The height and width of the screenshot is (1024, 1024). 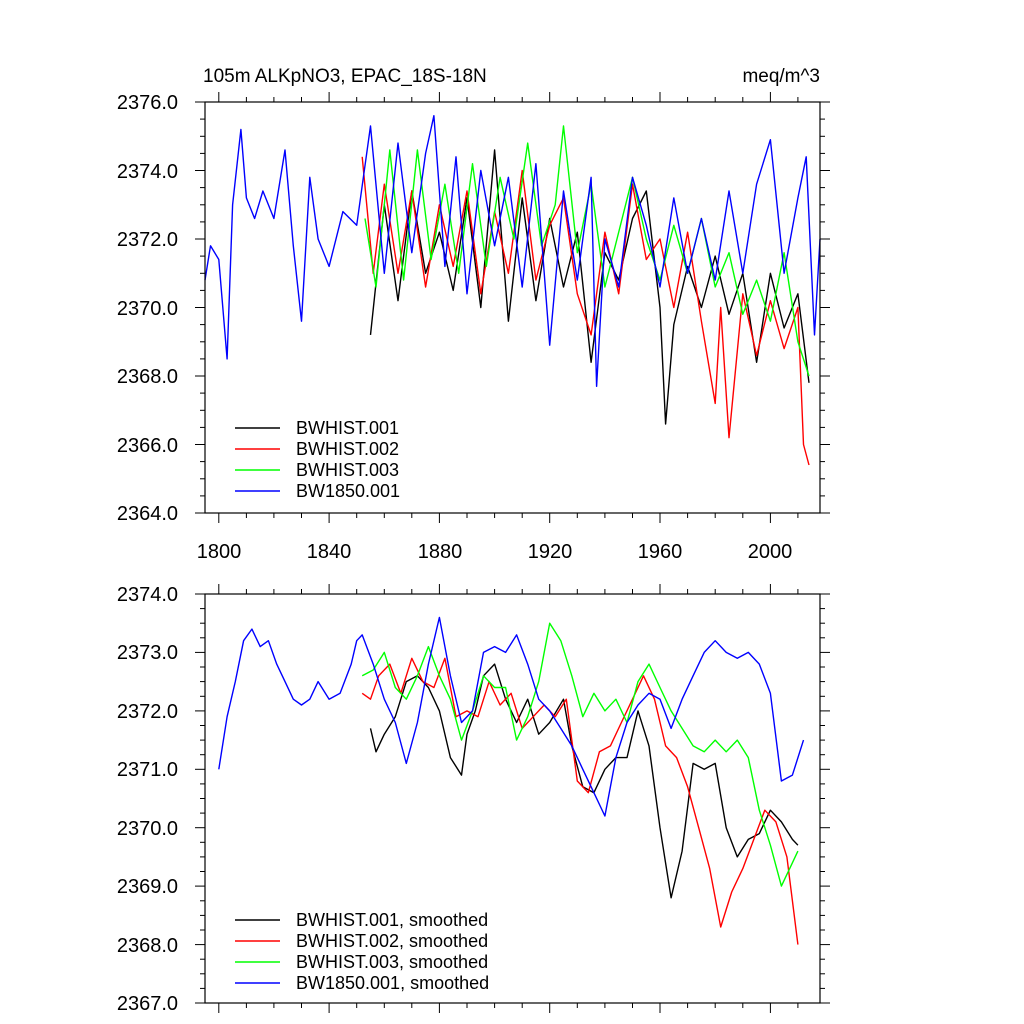 What do you see at coordinates (147, 1004) in the screenshot?
I see `y-tick-label: 2367.0` at bounding box center [147, 1004].